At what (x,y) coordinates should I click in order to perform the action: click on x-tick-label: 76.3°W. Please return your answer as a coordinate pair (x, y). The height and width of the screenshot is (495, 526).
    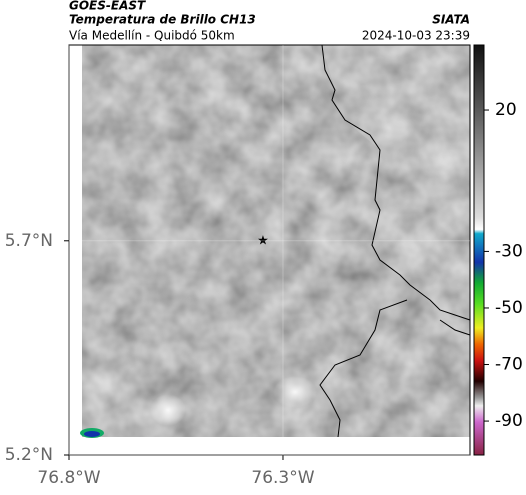
    Looking at the image, I should click on (282, 478).